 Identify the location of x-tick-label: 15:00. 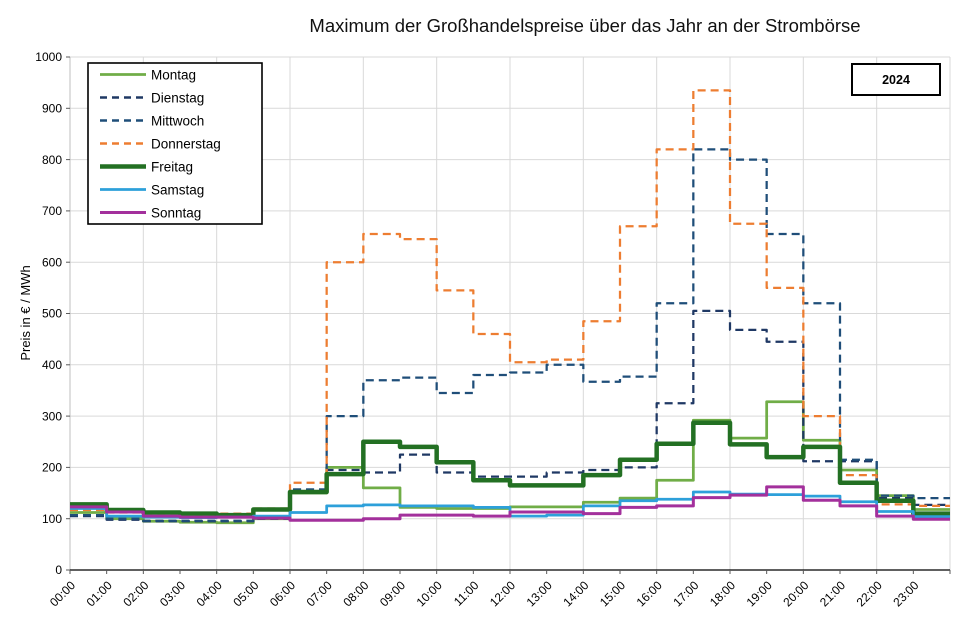
(612, 593).